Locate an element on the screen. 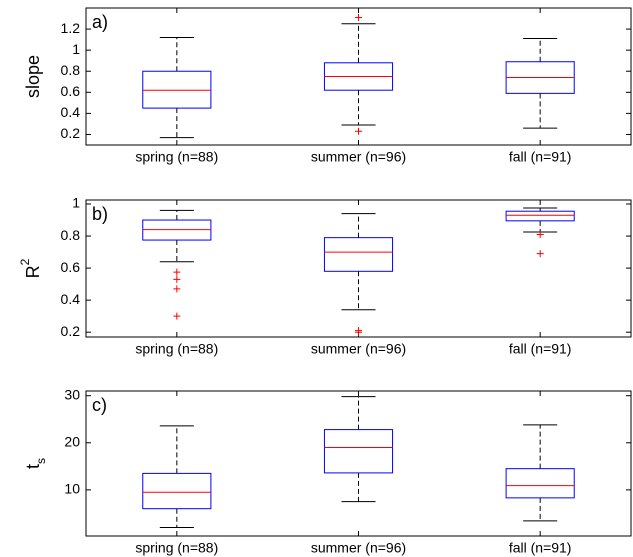  y-axis-label: R2 is located at coordinates (30, 268).